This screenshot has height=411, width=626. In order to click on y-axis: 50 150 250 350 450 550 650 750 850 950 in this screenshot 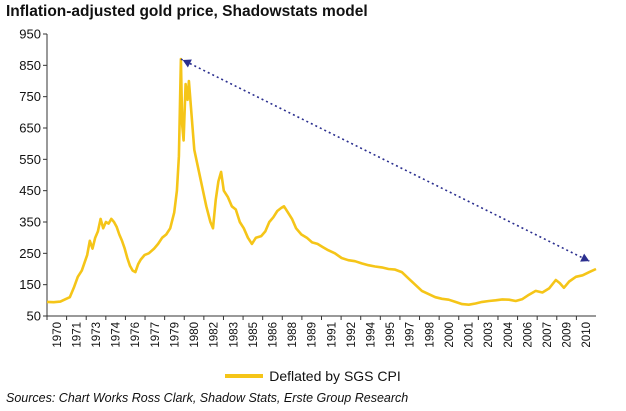, I will do `click(33, 175)`.